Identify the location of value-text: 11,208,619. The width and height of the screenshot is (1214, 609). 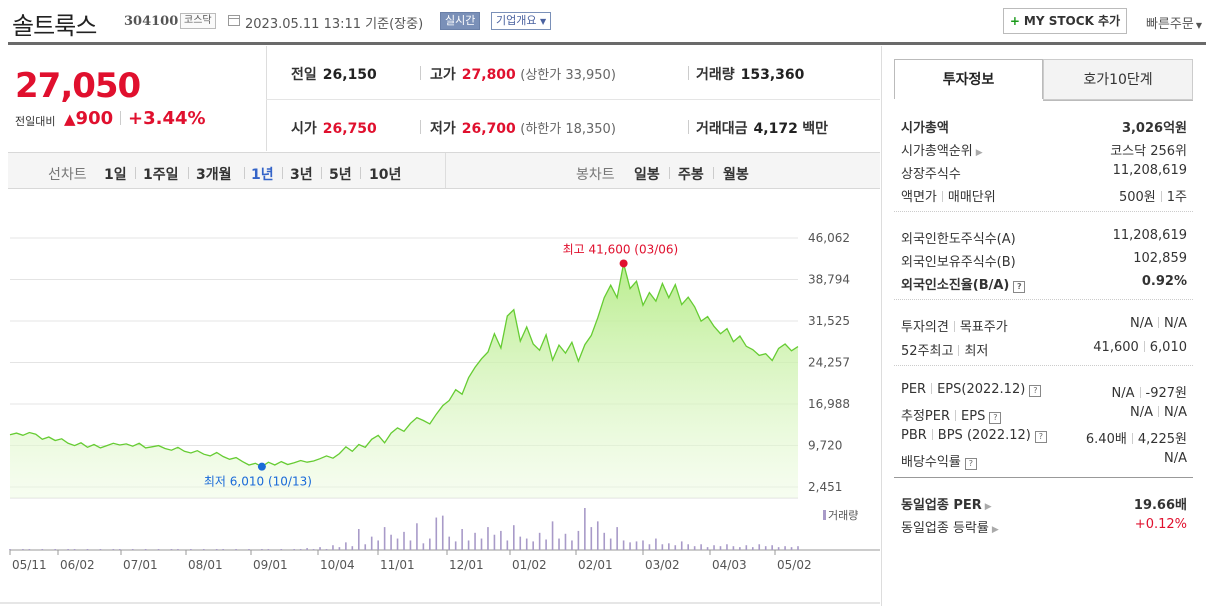
(1149, 235).